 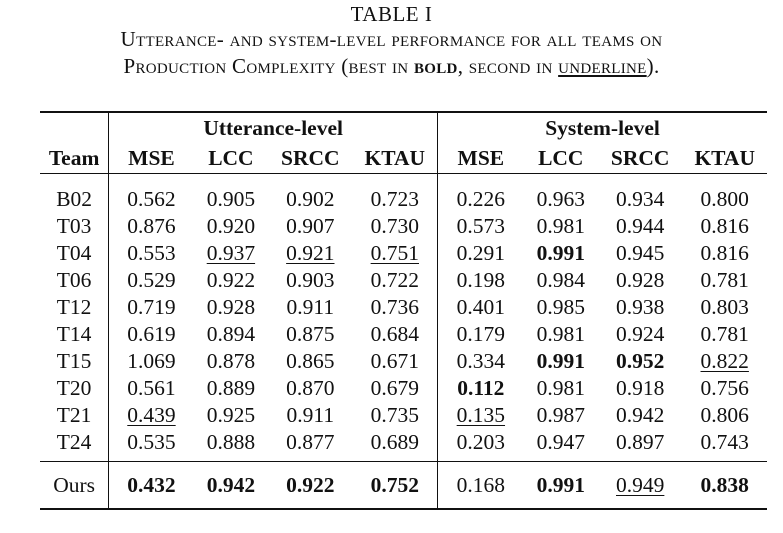 What do you see at coordinates (74, 306) in the screenshot?
I see `team-name: T12` at bounding box center [74, 306].